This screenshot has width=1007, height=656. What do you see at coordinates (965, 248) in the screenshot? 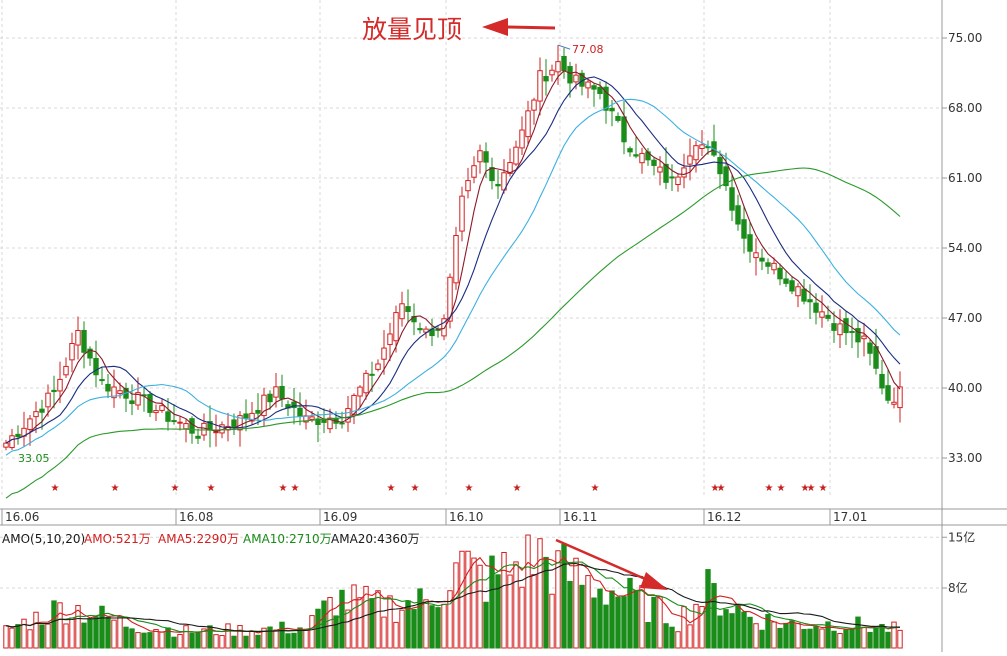
I see `y-tick-label: 54.00` at bounding box center [965, 248].